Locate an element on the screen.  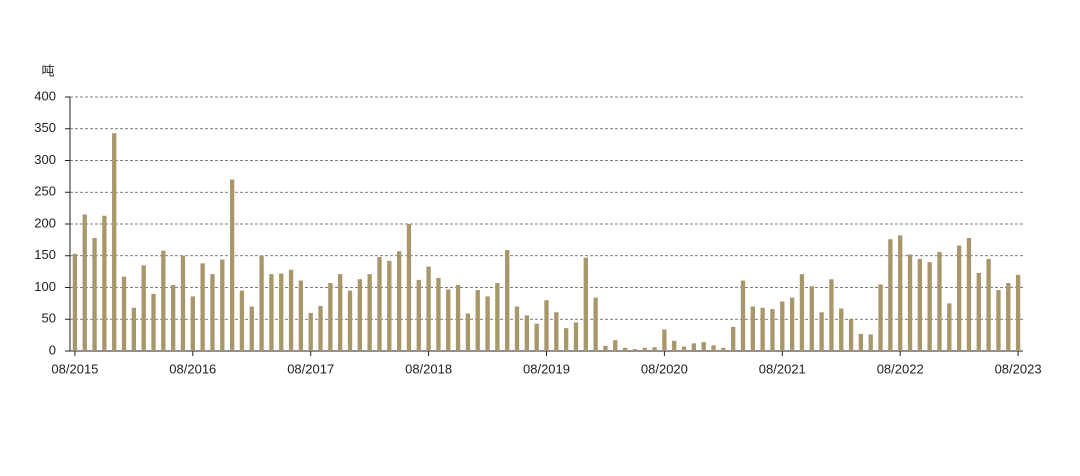
x-tick-label: 08/2018 is located at coordinates (428, 368).